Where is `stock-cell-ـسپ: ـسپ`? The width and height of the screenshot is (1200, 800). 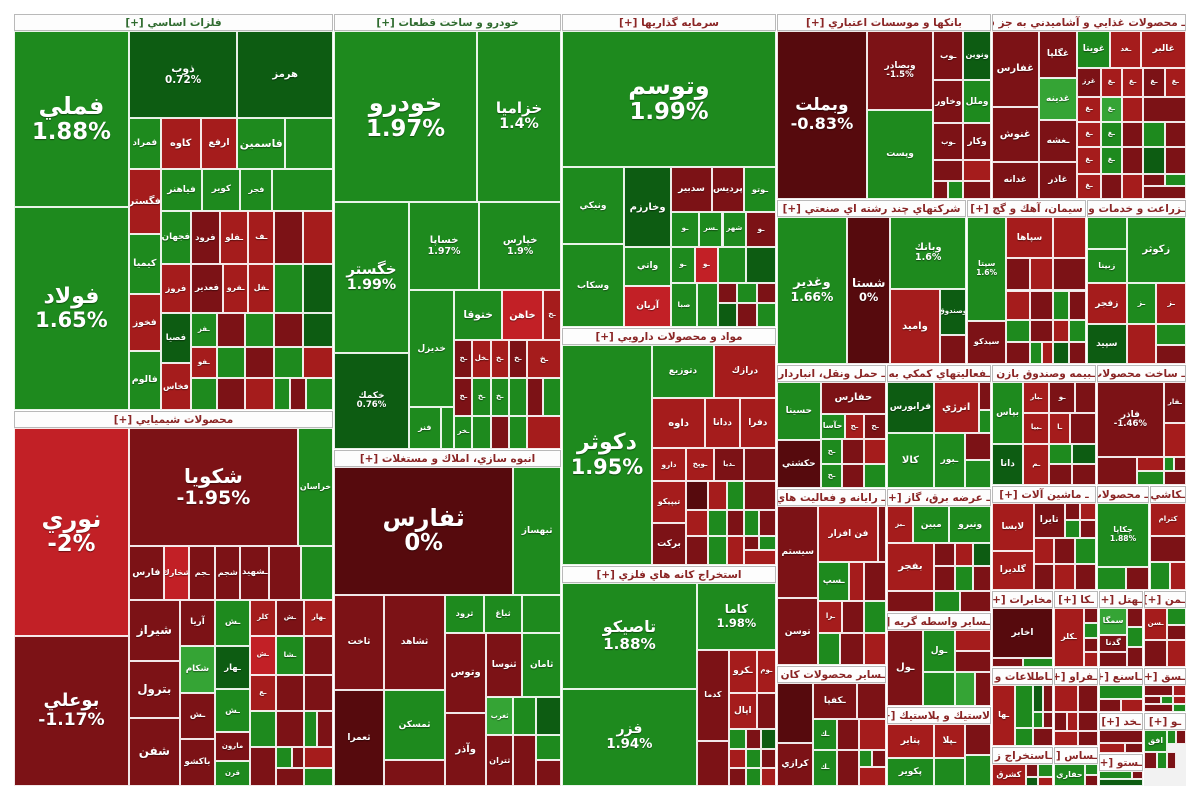
stock-cell-ـسپ: ـسپ is located at coordinates (833, 581).